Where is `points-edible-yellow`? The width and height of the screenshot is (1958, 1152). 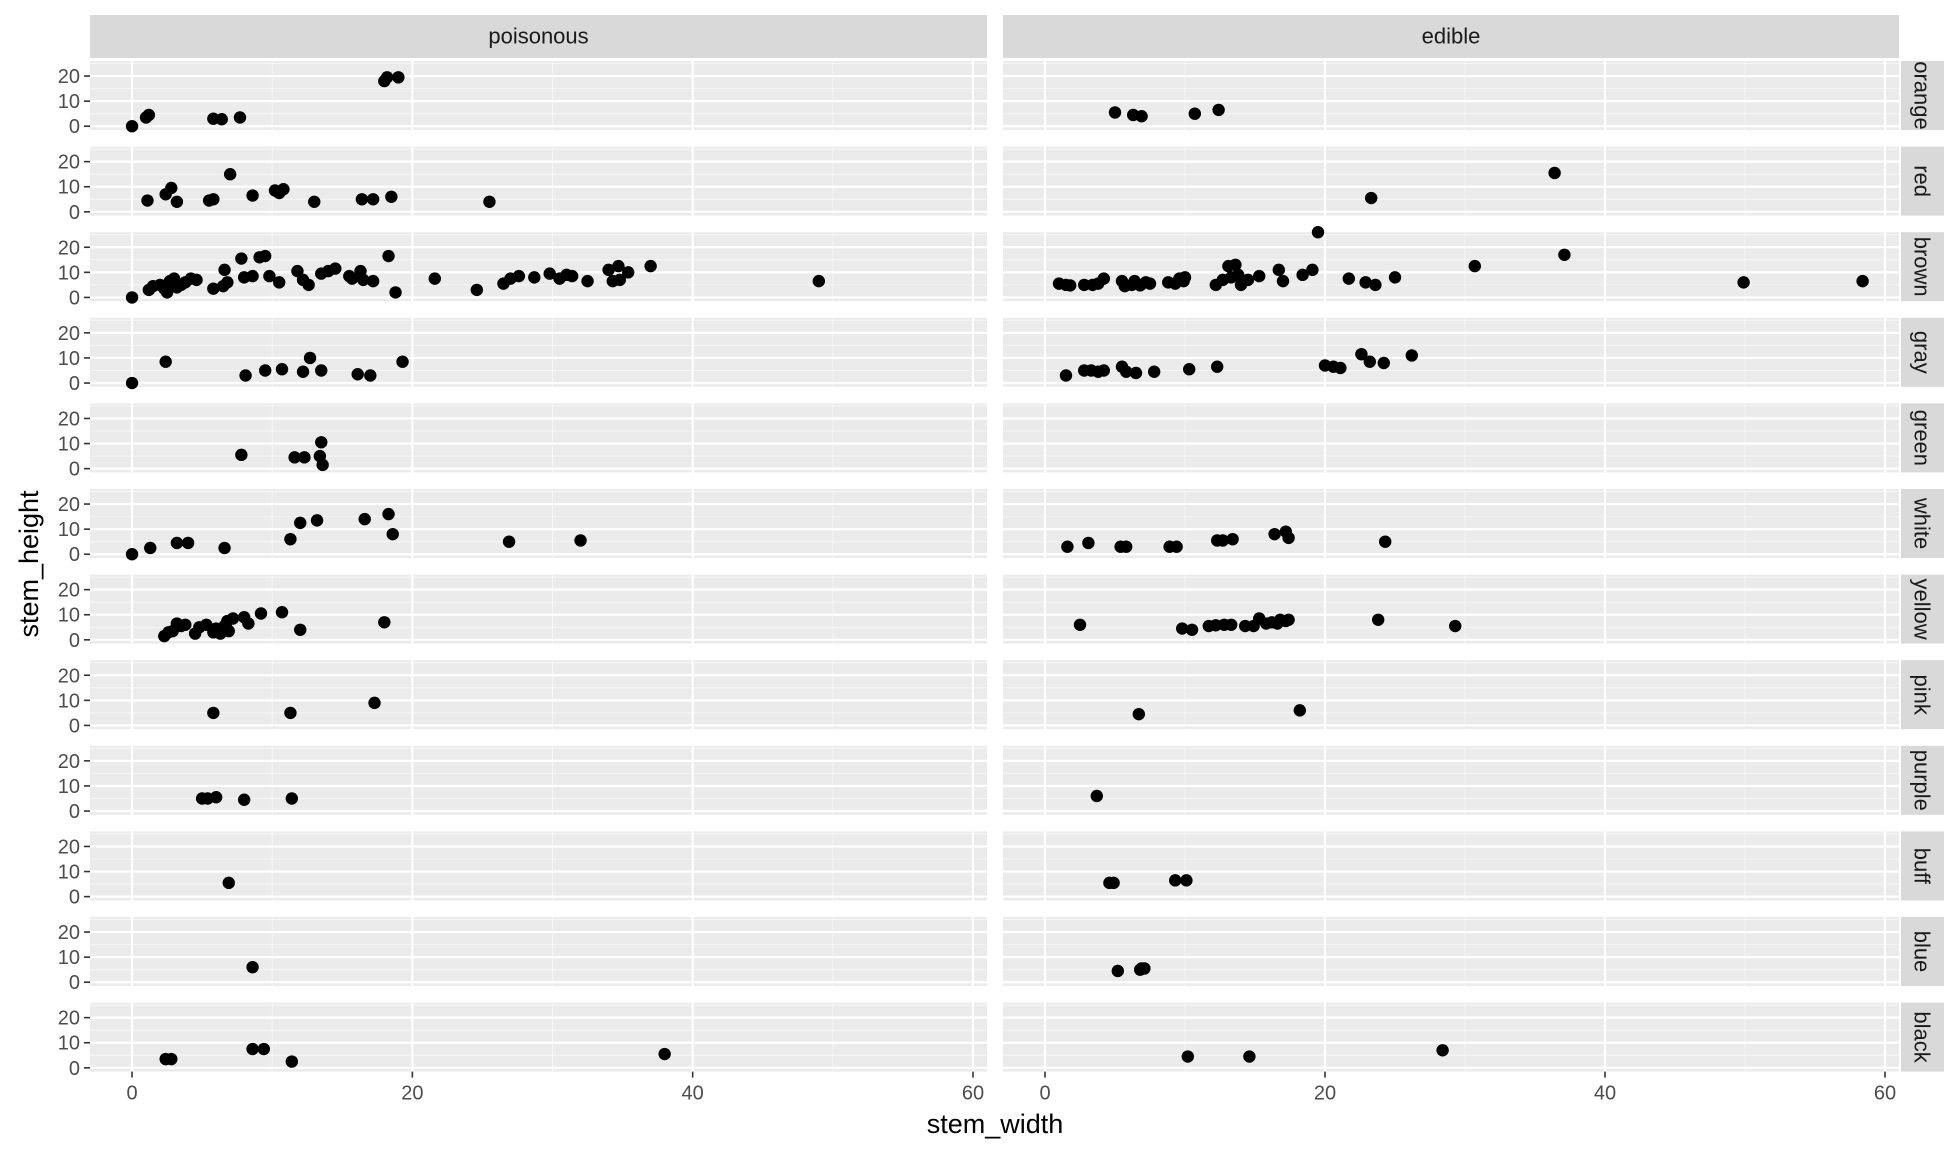
points-edible-yellow is located at coordinates (1267, 624).